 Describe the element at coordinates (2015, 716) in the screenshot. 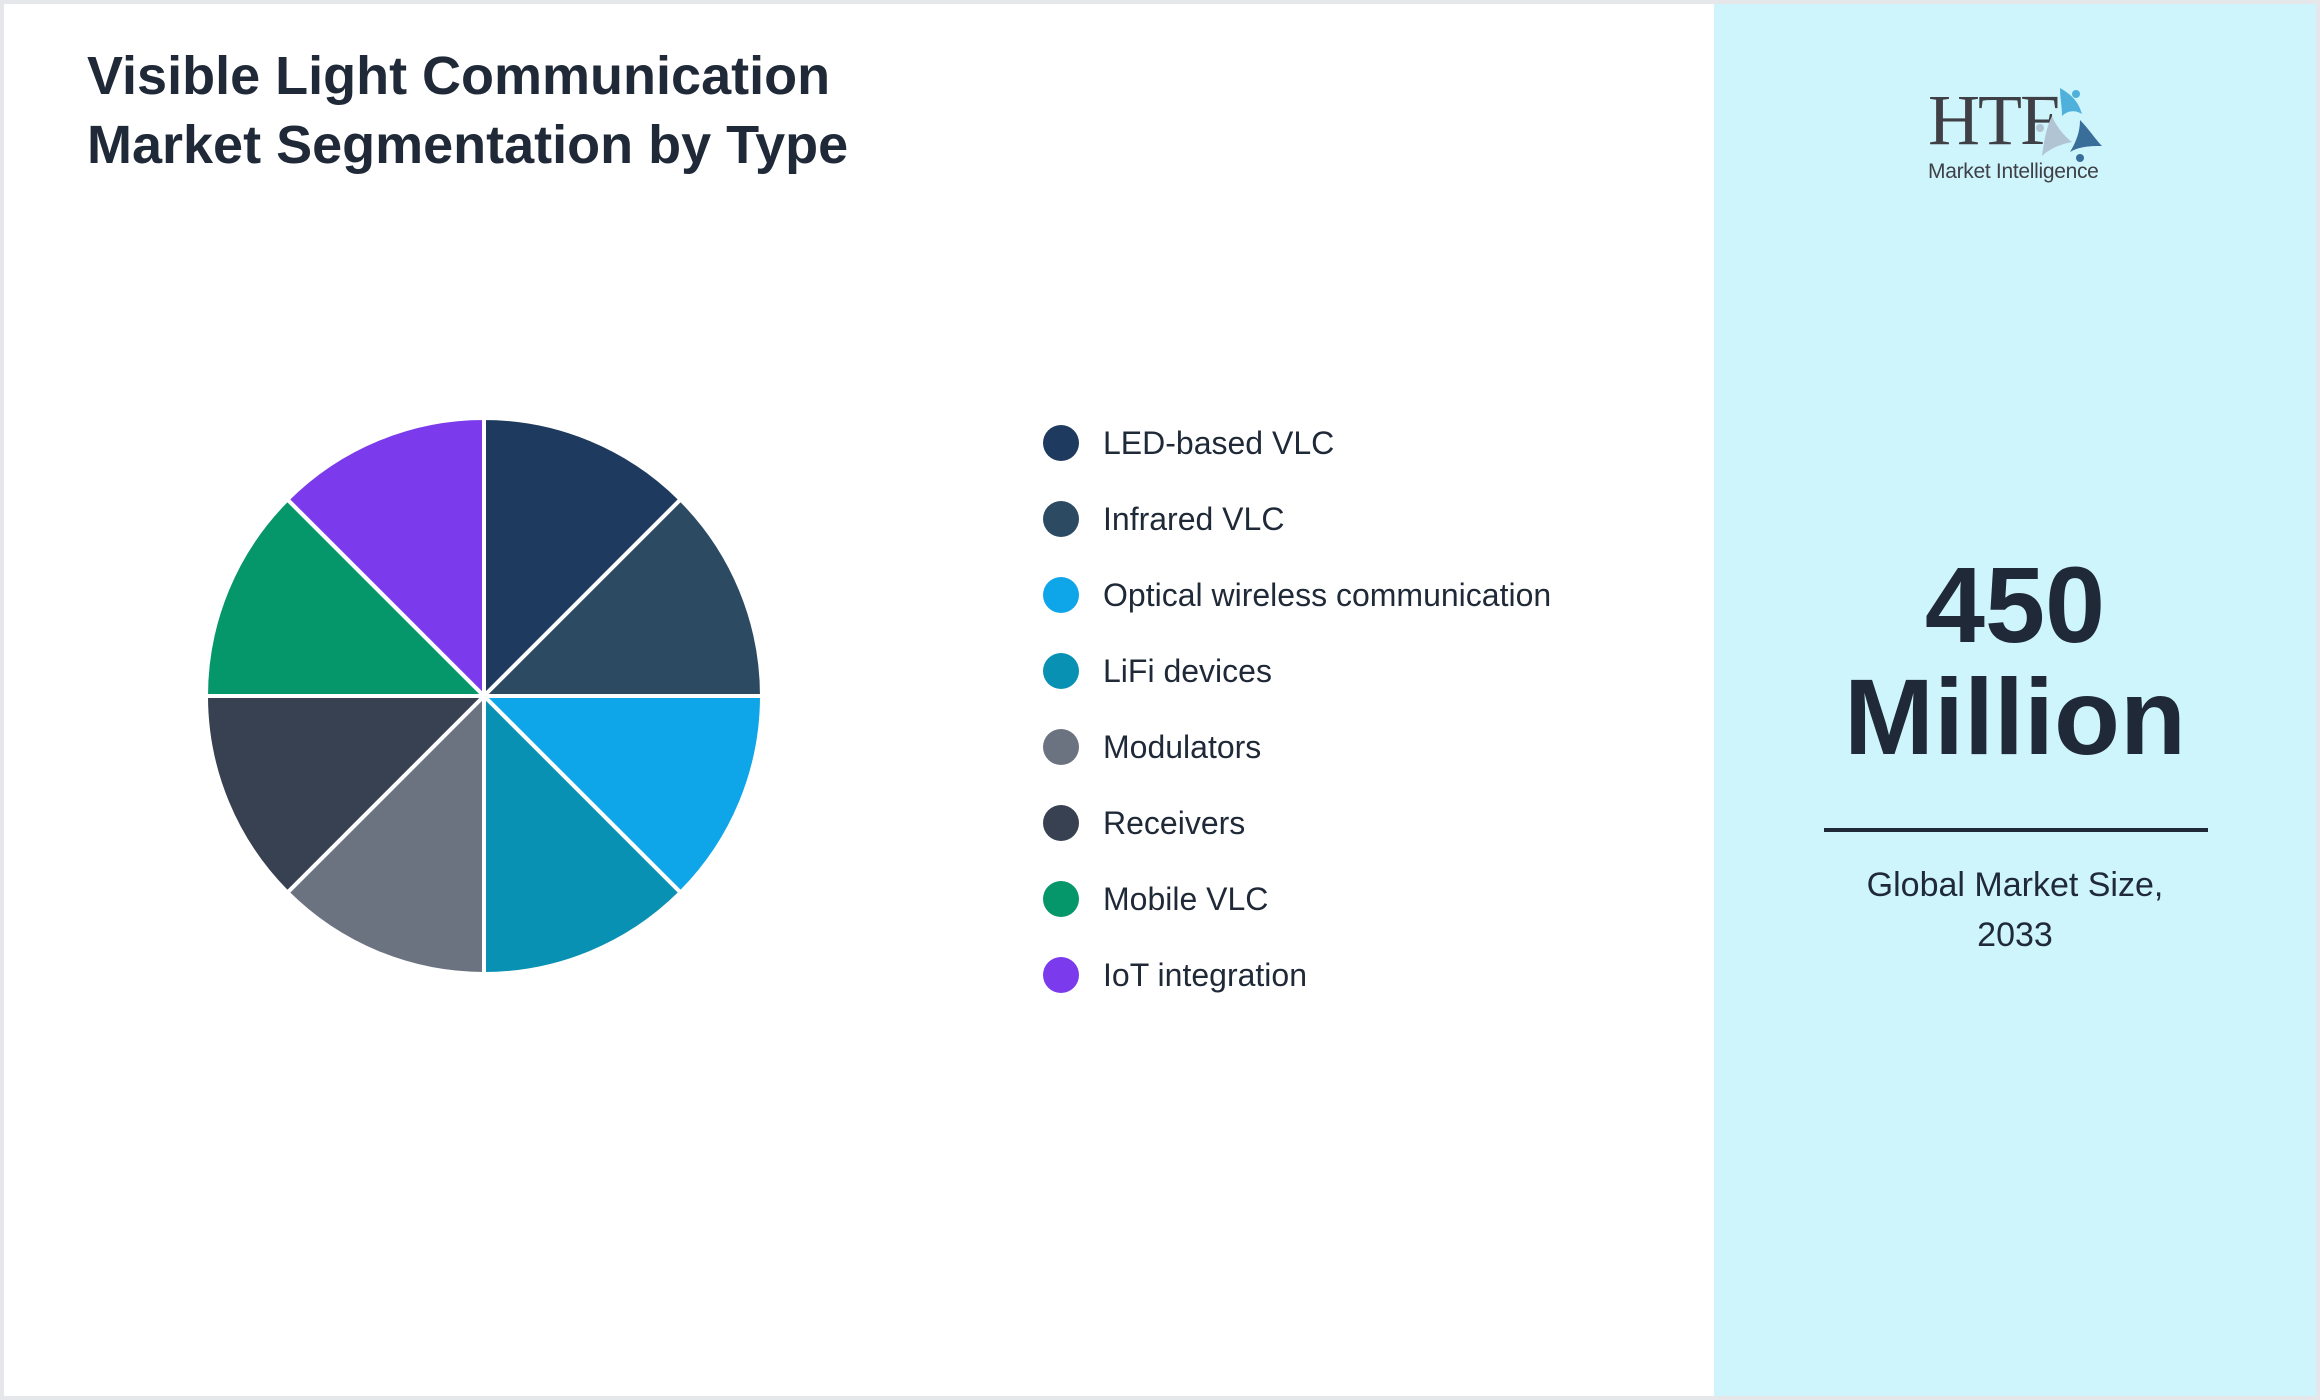

I see `market-size-unit: Million` at that location.